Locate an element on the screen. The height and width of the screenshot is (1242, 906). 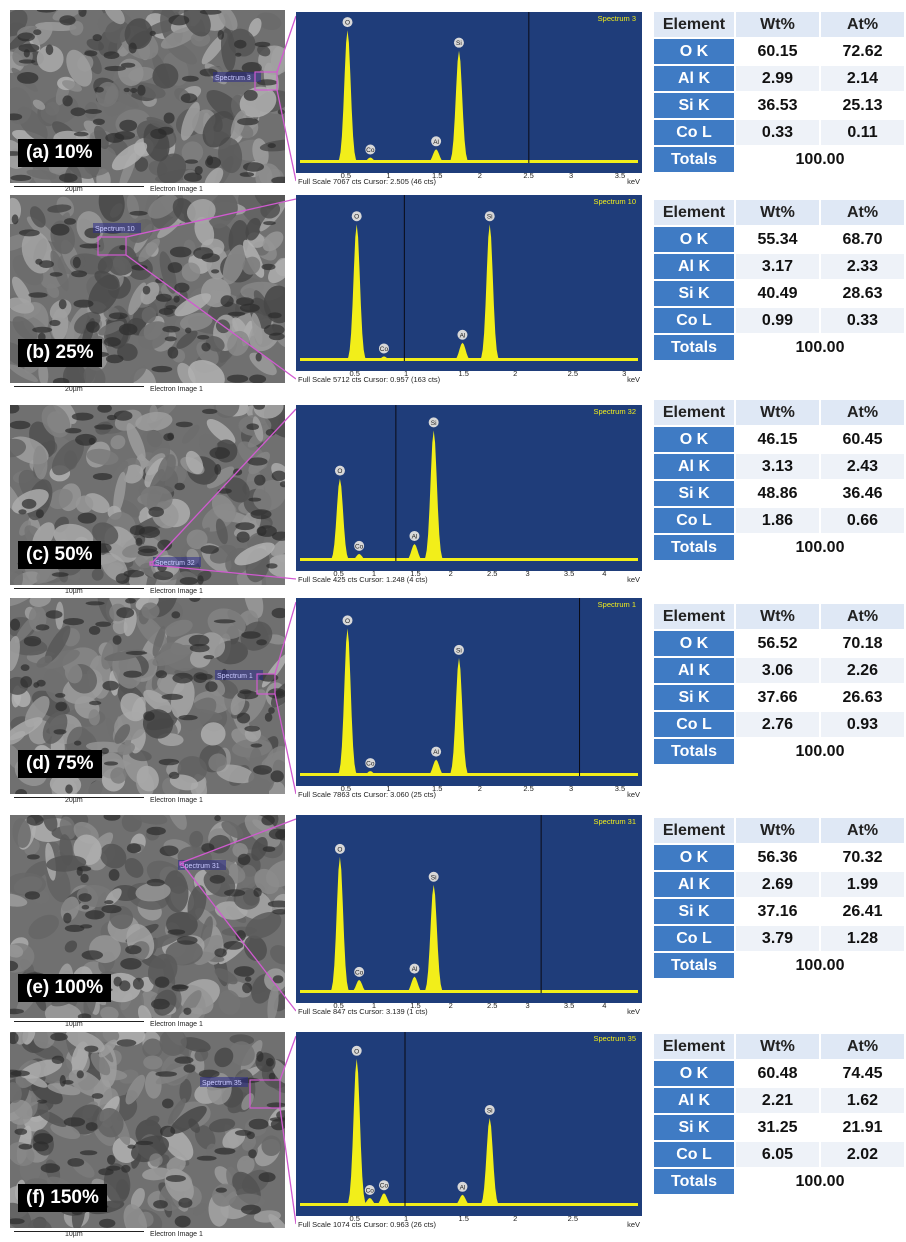
scale-text: 10µm is located at coordinates (74, 591).